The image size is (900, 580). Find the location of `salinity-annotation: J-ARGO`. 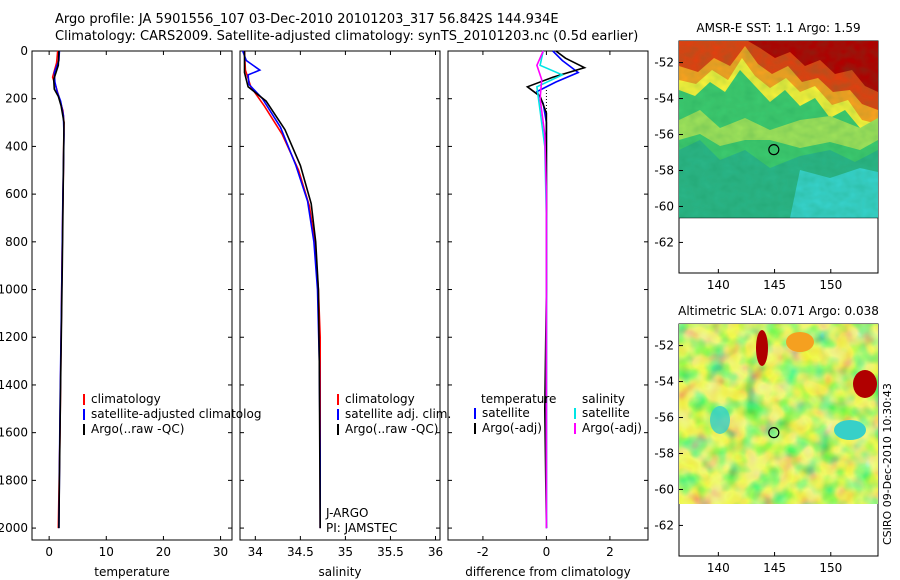

salinity-annotation: J-ARGO is located at coordinates (346, 513).